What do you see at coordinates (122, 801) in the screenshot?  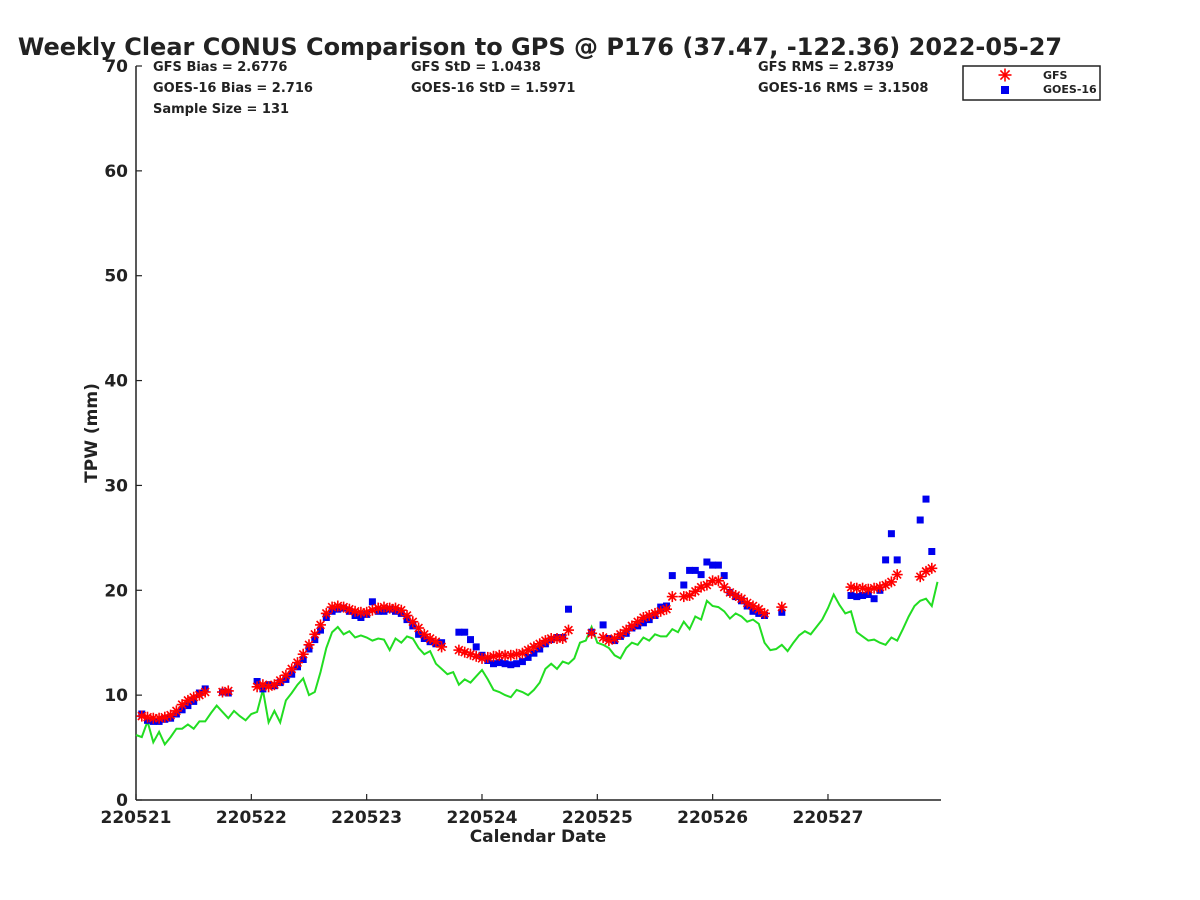 I see `y-tick-label: 0` at bounding box center [122, 801].